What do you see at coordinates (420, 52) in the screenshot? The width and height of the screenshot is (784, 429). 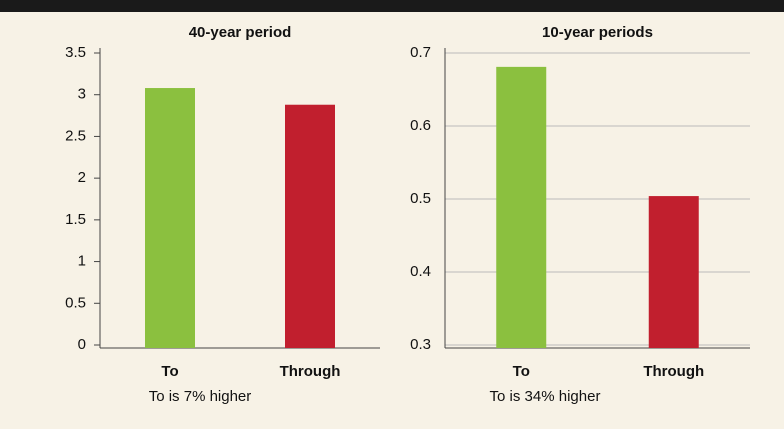 I see `y-tick-label: 0.7` at bounding box center [420, 52].